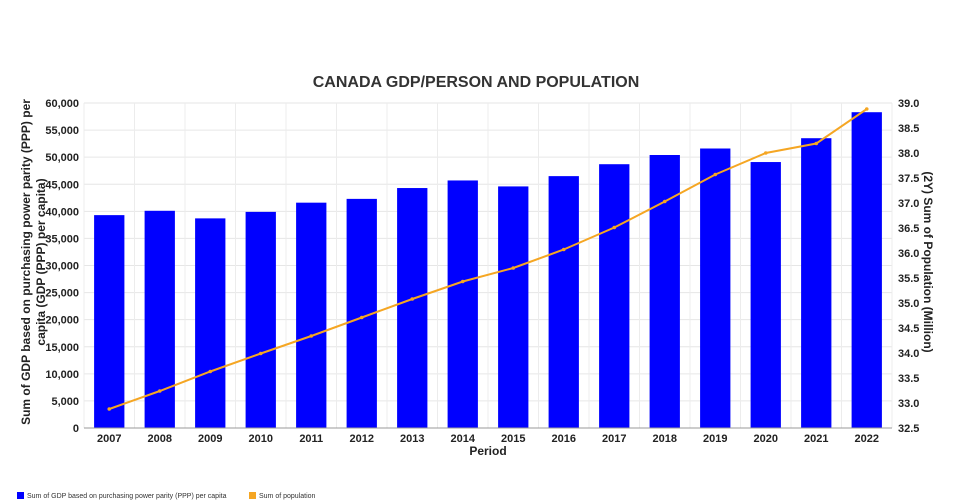  I want to click on y2-tick-label: 38.5, so click(908, 129).